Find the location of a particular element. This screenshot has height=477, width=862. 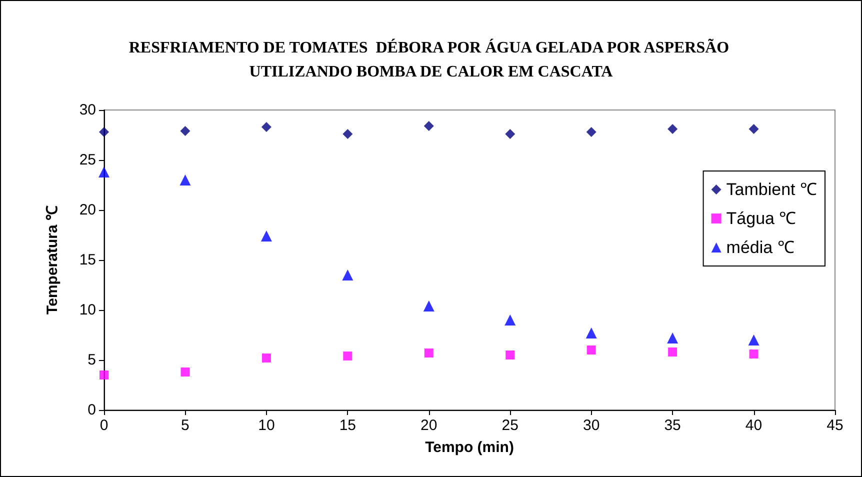

x-tick-label: 10 is located at coordinates (266, 425).